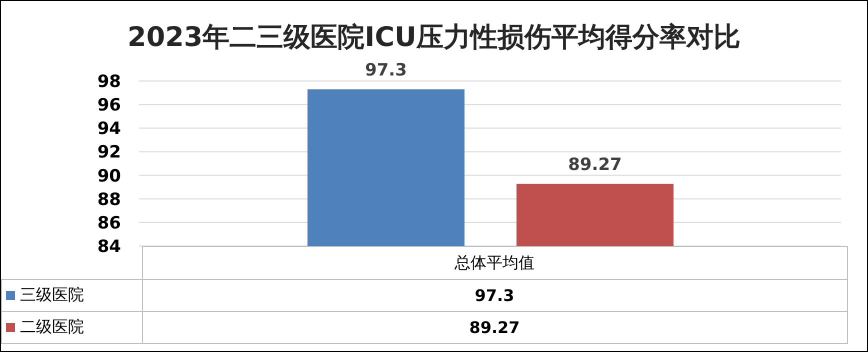 This screenshot has width=868, height=352. What do you see at coordinates (109, 247) in the screenshot?
I see `y-tick-label: 84` at bounding box center [109, 247].